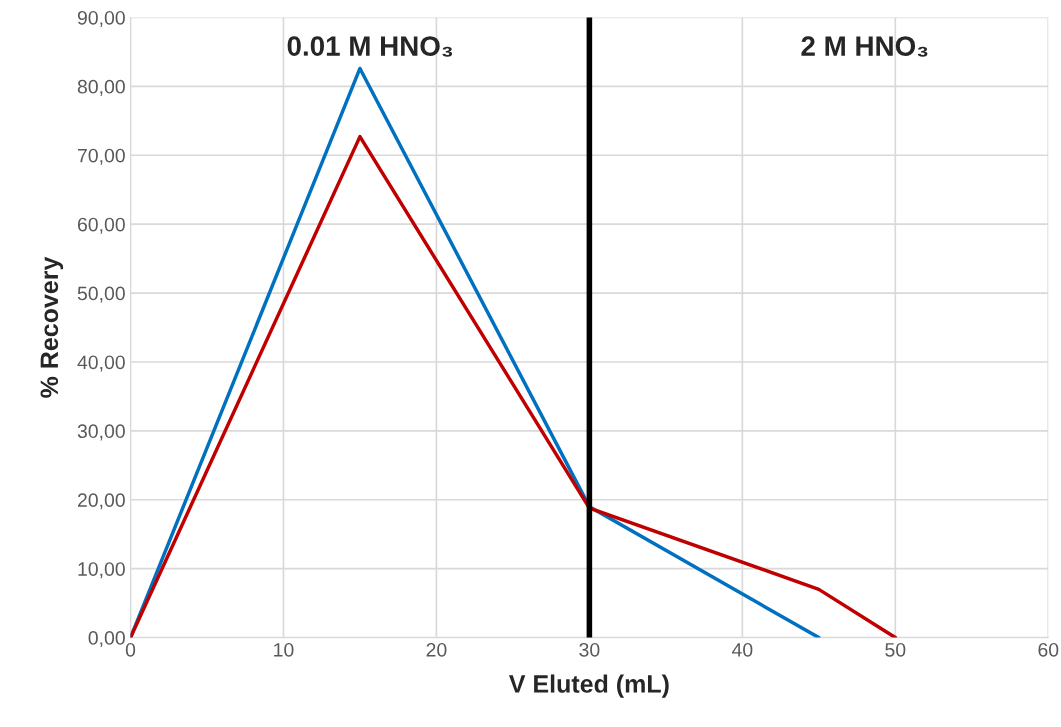 This screenshot has height=727, width=1061. Describe the element at coordinates (101, 570) in the screenshot. I see `y-tick-label: 10,00` at that location.